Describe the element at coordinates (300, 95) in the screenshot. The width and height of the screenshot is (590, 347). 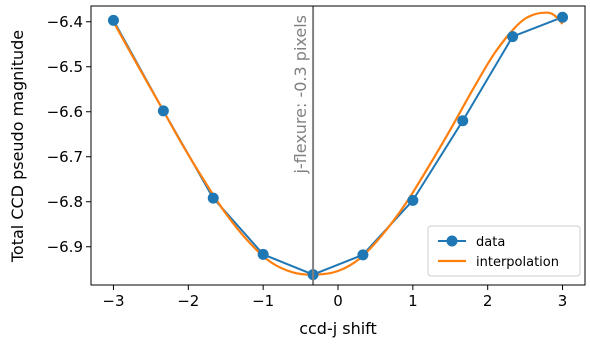
I see `vline-annotation-label: j-flexure: -0.3 pixels` at that location.